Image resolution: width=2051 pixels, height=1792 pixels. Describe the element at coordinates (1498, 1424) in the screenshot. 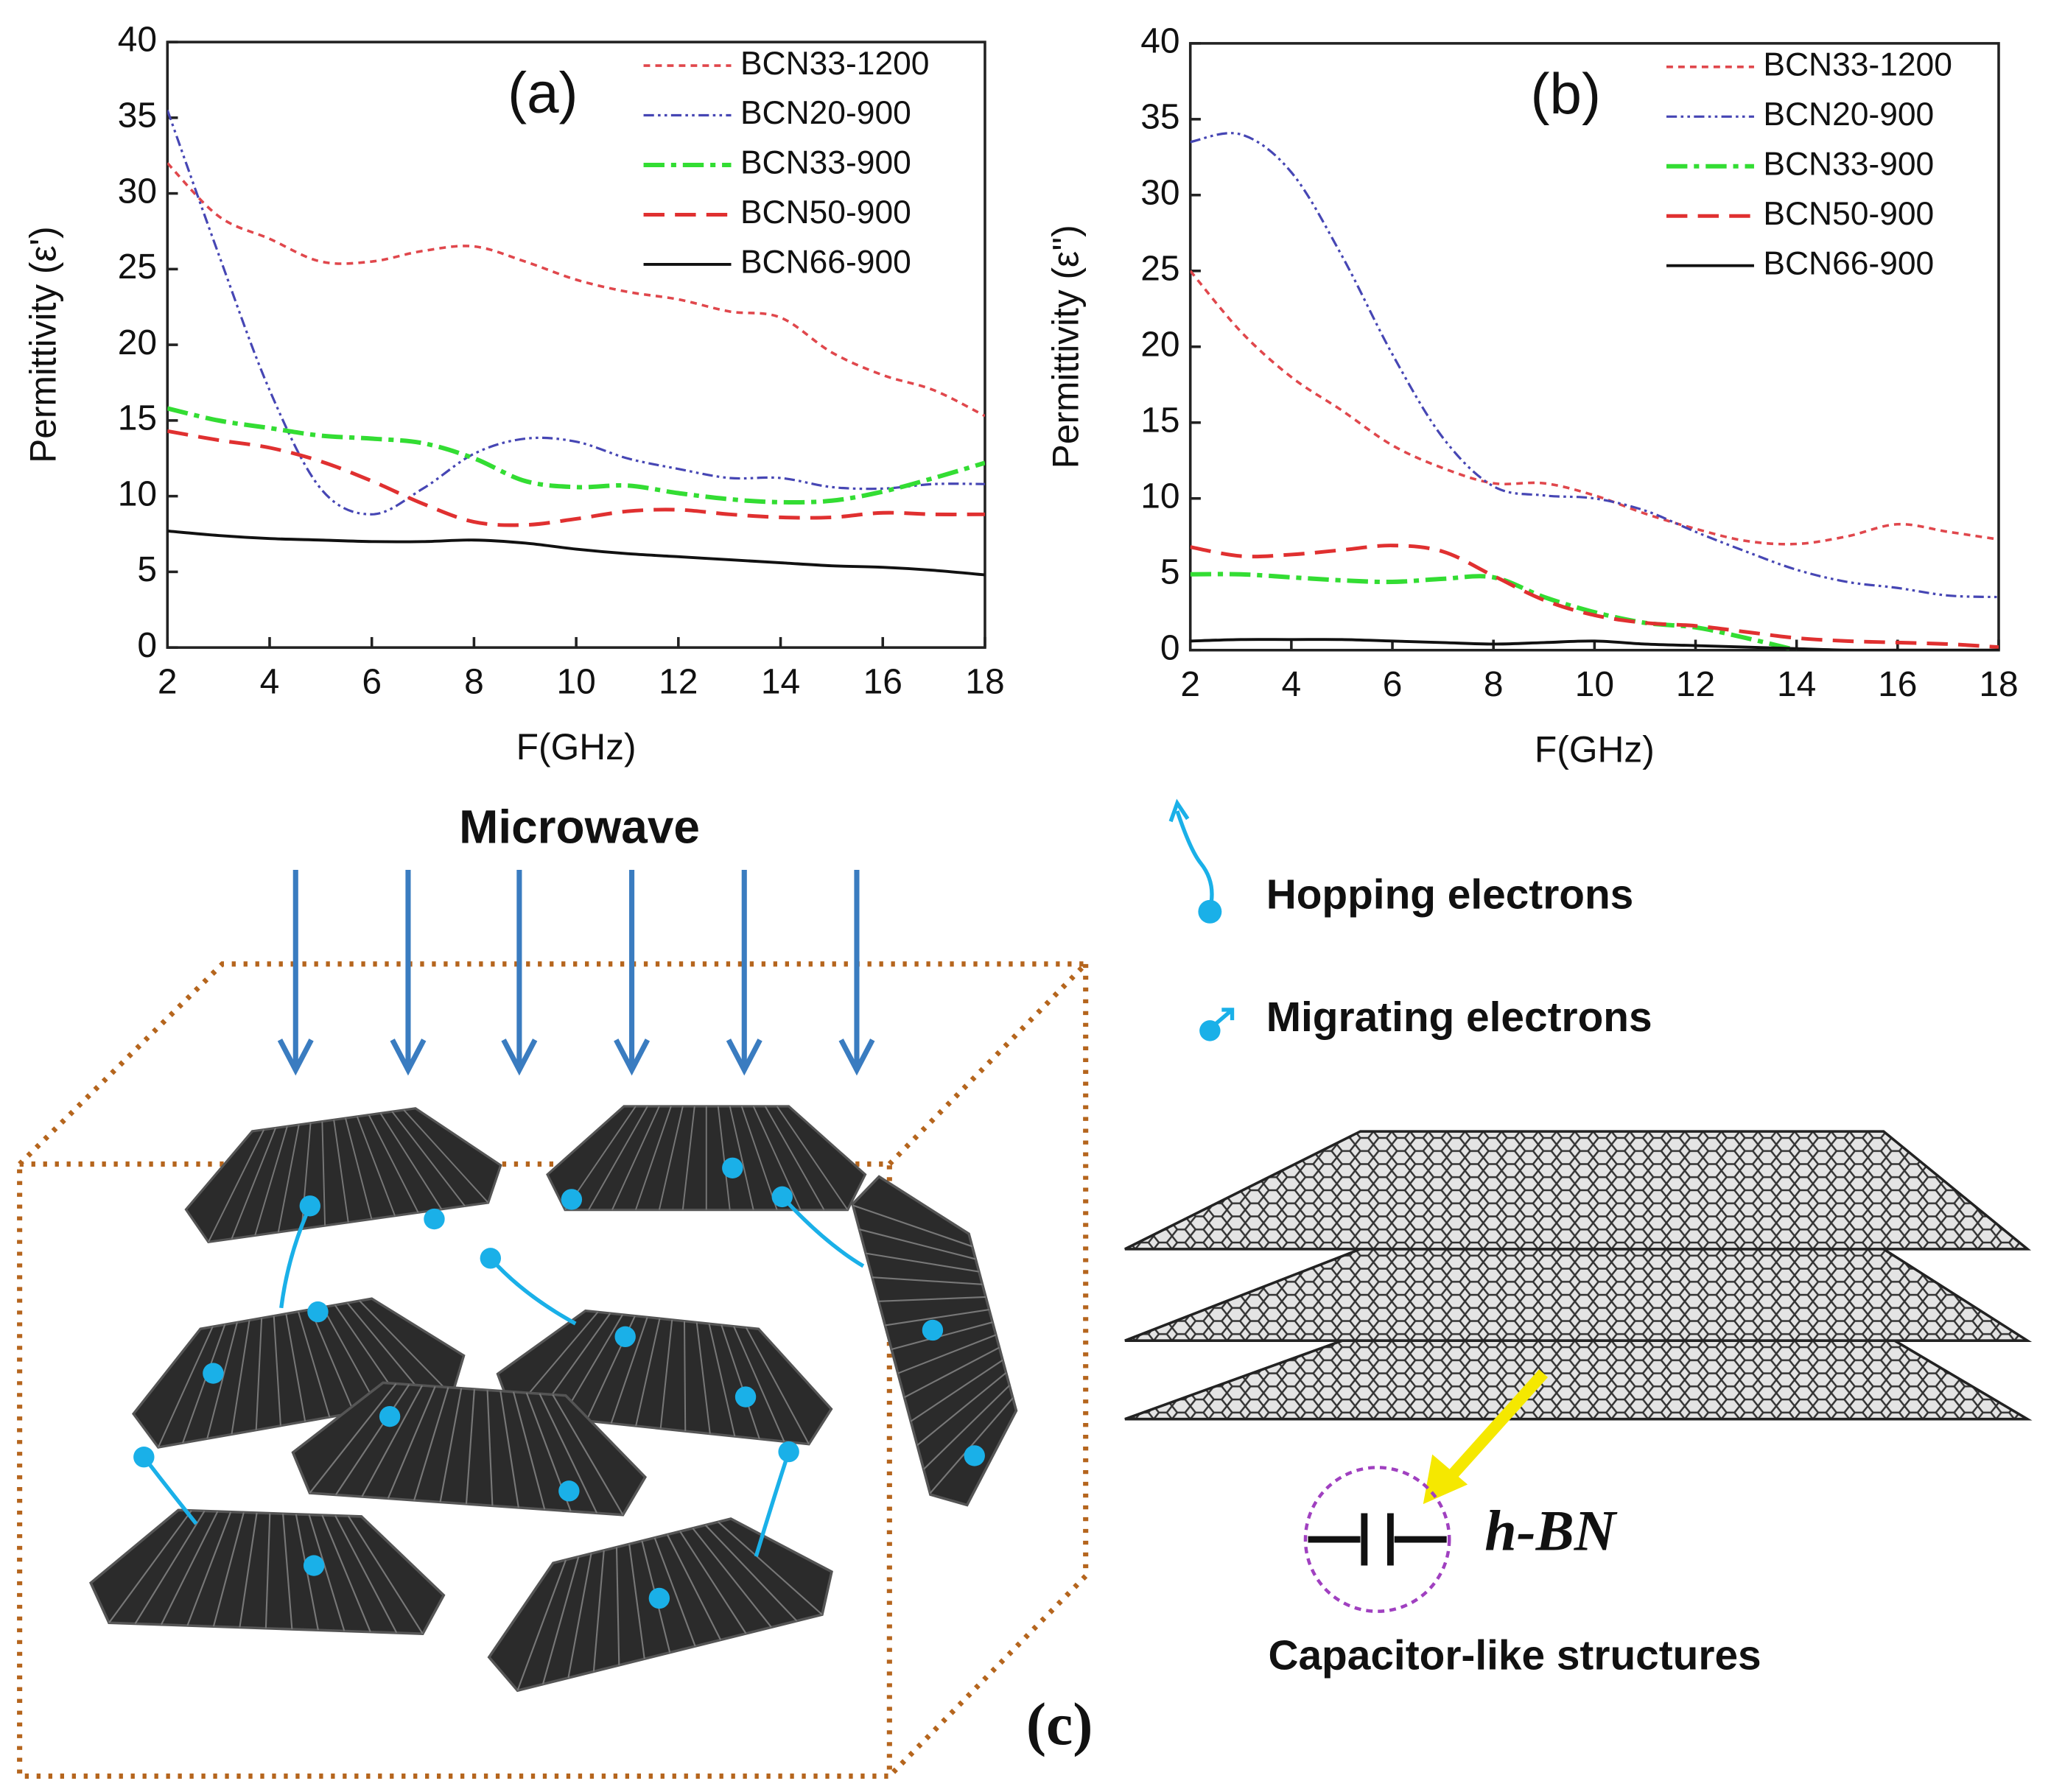

I see `yellow-arrow` at that location.